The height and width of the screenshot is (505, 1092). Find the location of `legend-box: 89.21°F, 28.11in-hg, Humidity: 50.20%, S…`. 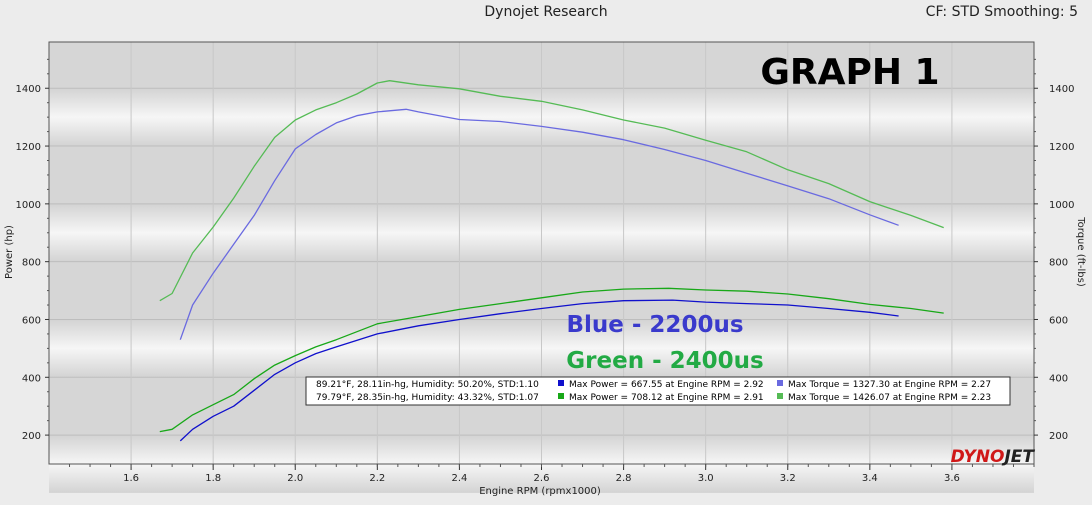

legend-box: 89.21°F, 28.11in-hg, Humidity: 50.20%, S… is located at coordinates (658, 391).